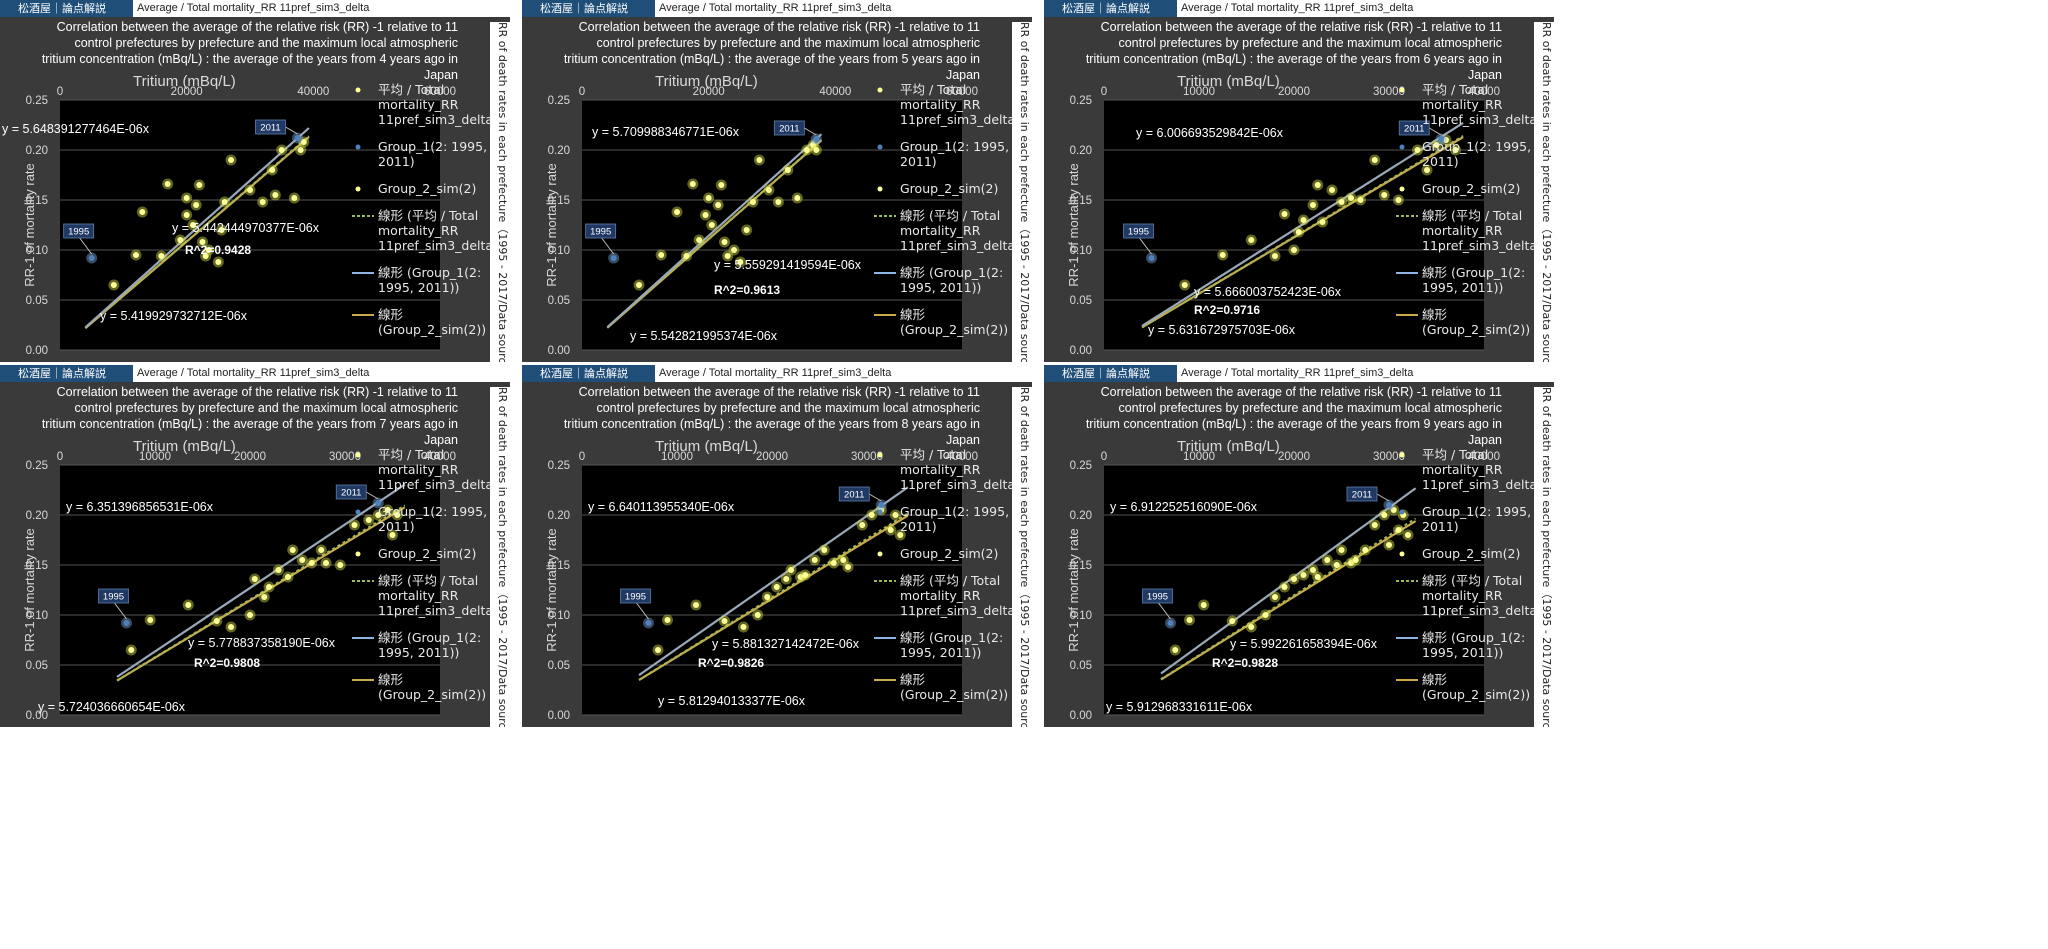 This screenshot has height=949, width=2048. Describe the element at coordinates (704, 336) in the screenshot. I see `equation-group2: y = 5.542821995374E-06x` at that location.